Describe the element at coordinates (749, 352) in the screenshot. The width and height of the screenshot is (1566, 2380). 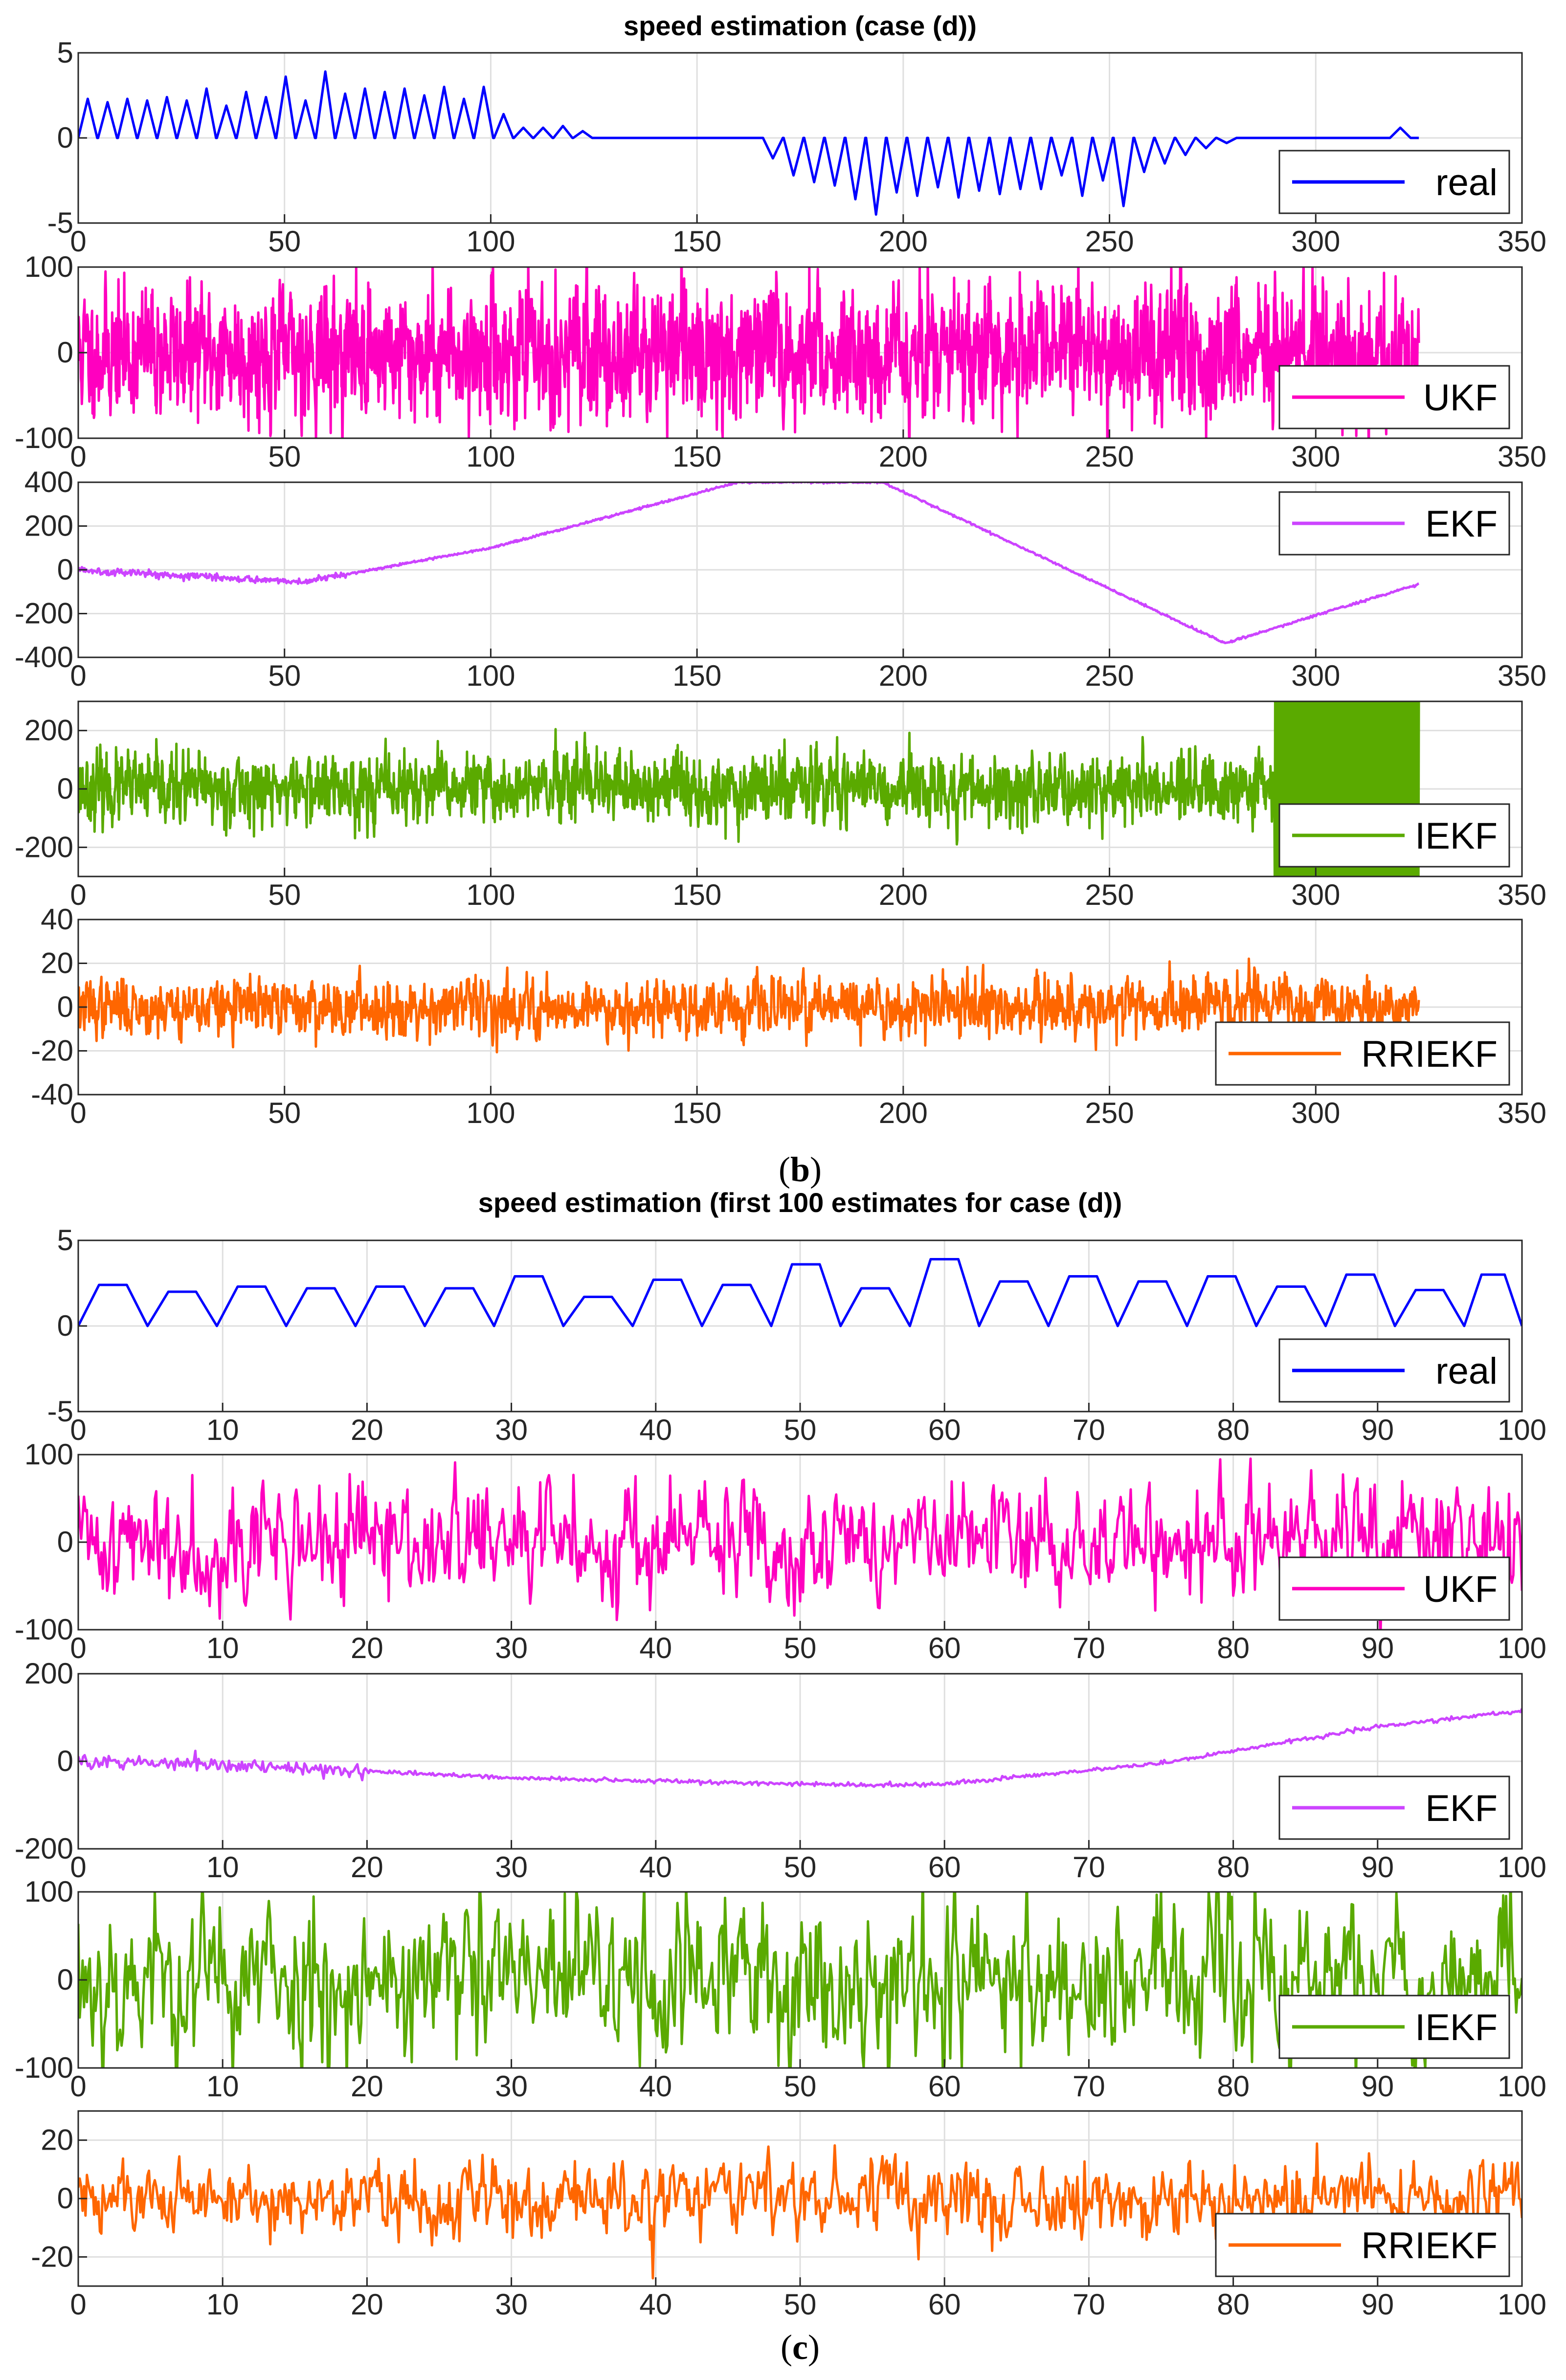
I see `series-line-ukf` at that location.